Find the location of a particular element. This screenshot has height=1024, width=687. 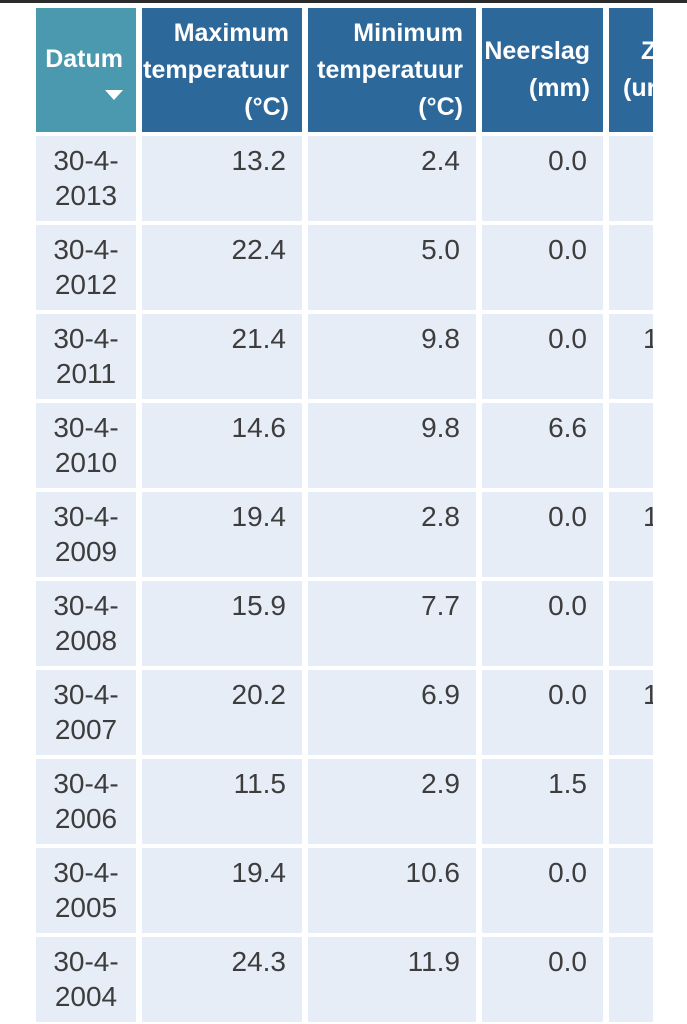

max-temp-cell: 22.4 is located at coordinates (222, 267).